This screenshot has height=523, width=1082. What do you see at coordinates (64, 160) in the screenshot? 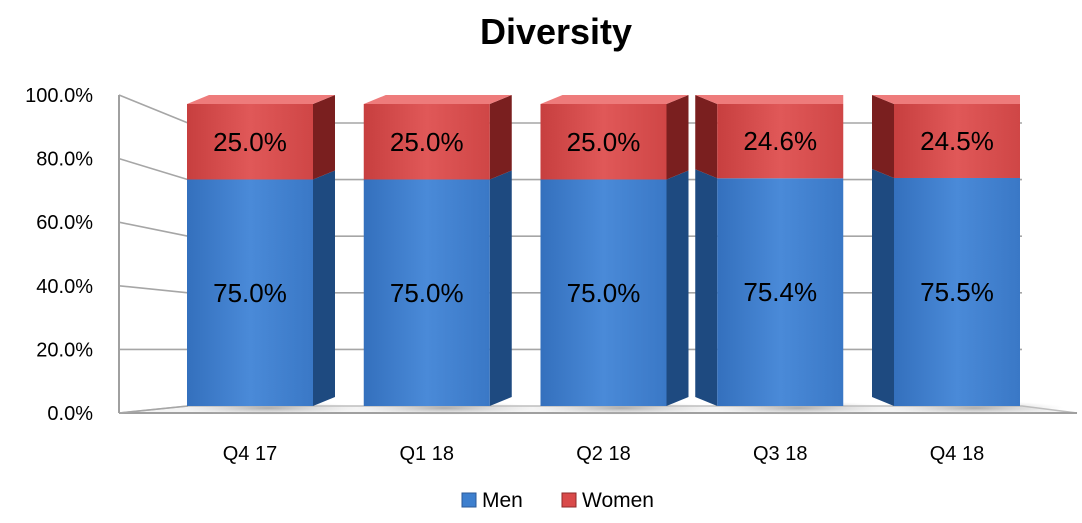
I see `y-tick-label: 80.0%` at bounding box center [64, 160].